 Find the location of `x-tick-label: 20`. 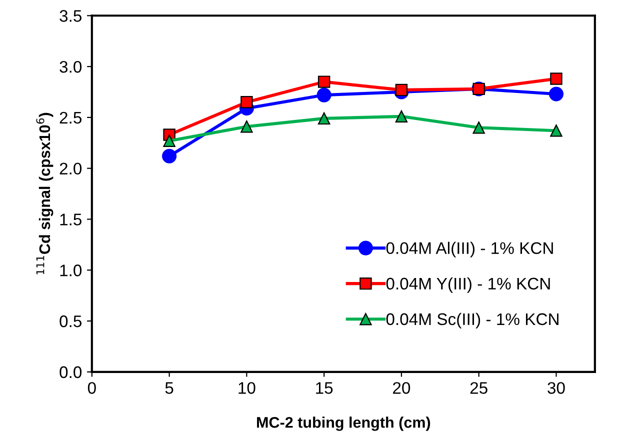

x-tick-label: 20 is located at coordinates (401, 388).